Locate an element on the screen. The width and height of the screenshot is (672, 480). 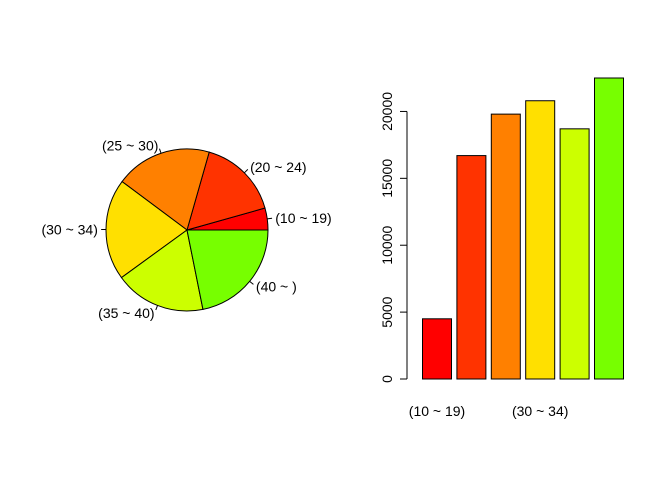
pie-slice-label: (35 ~ 40) is located at coordinates (126, 313).